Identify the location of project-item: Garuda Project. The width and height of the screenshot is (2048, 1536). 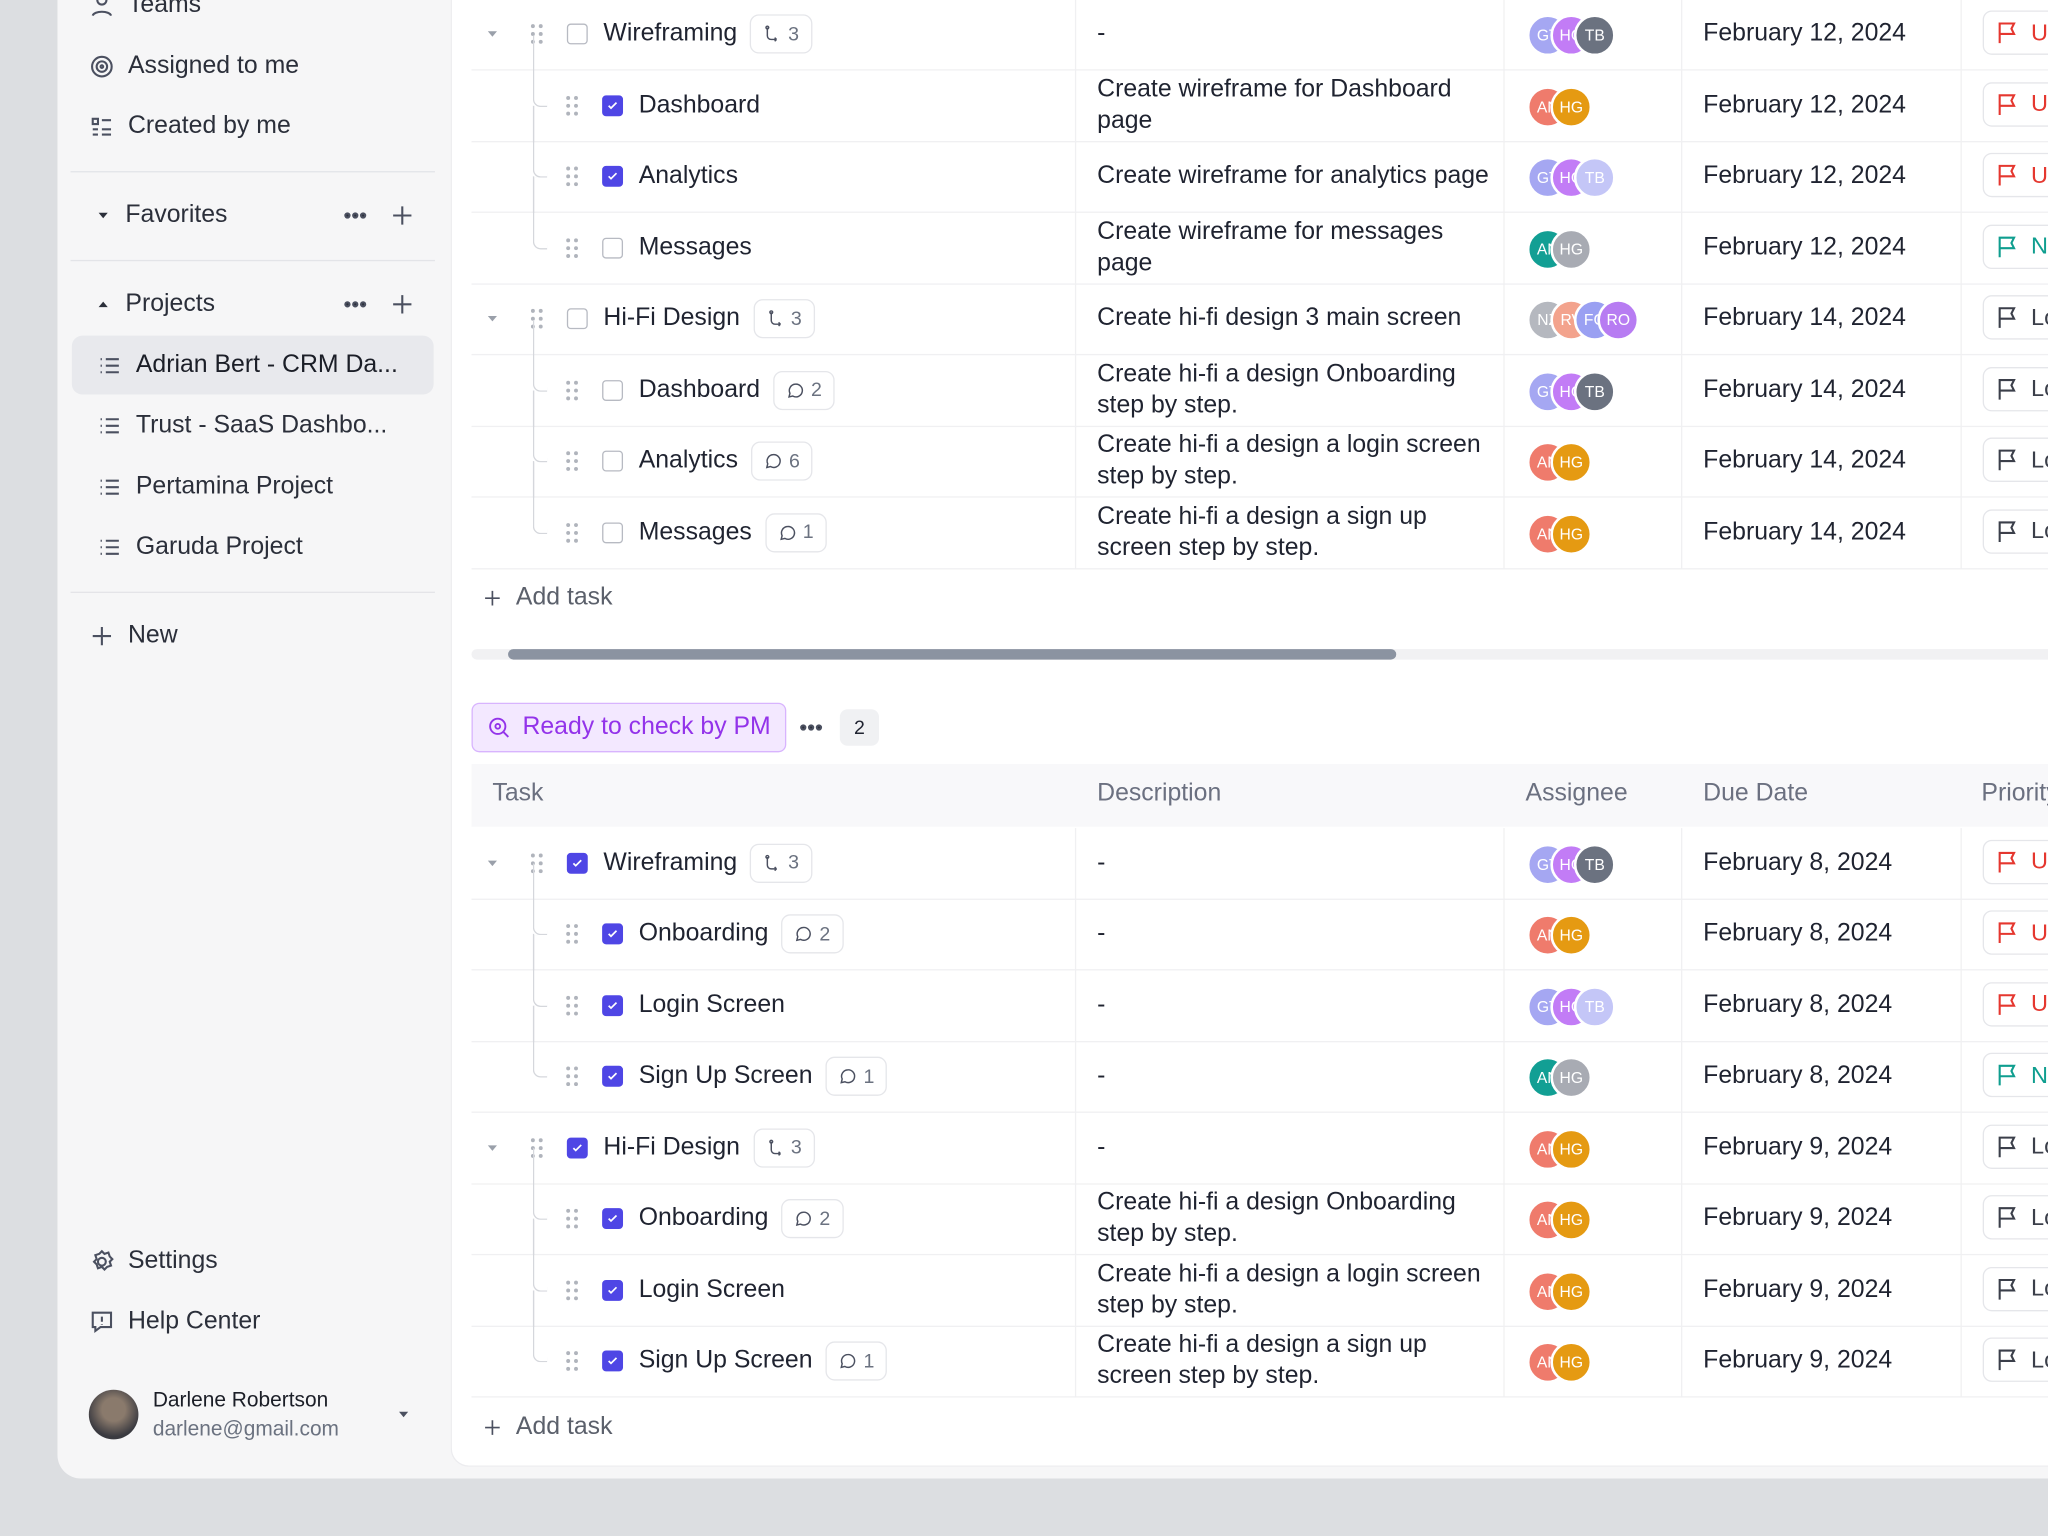
(200, 547).